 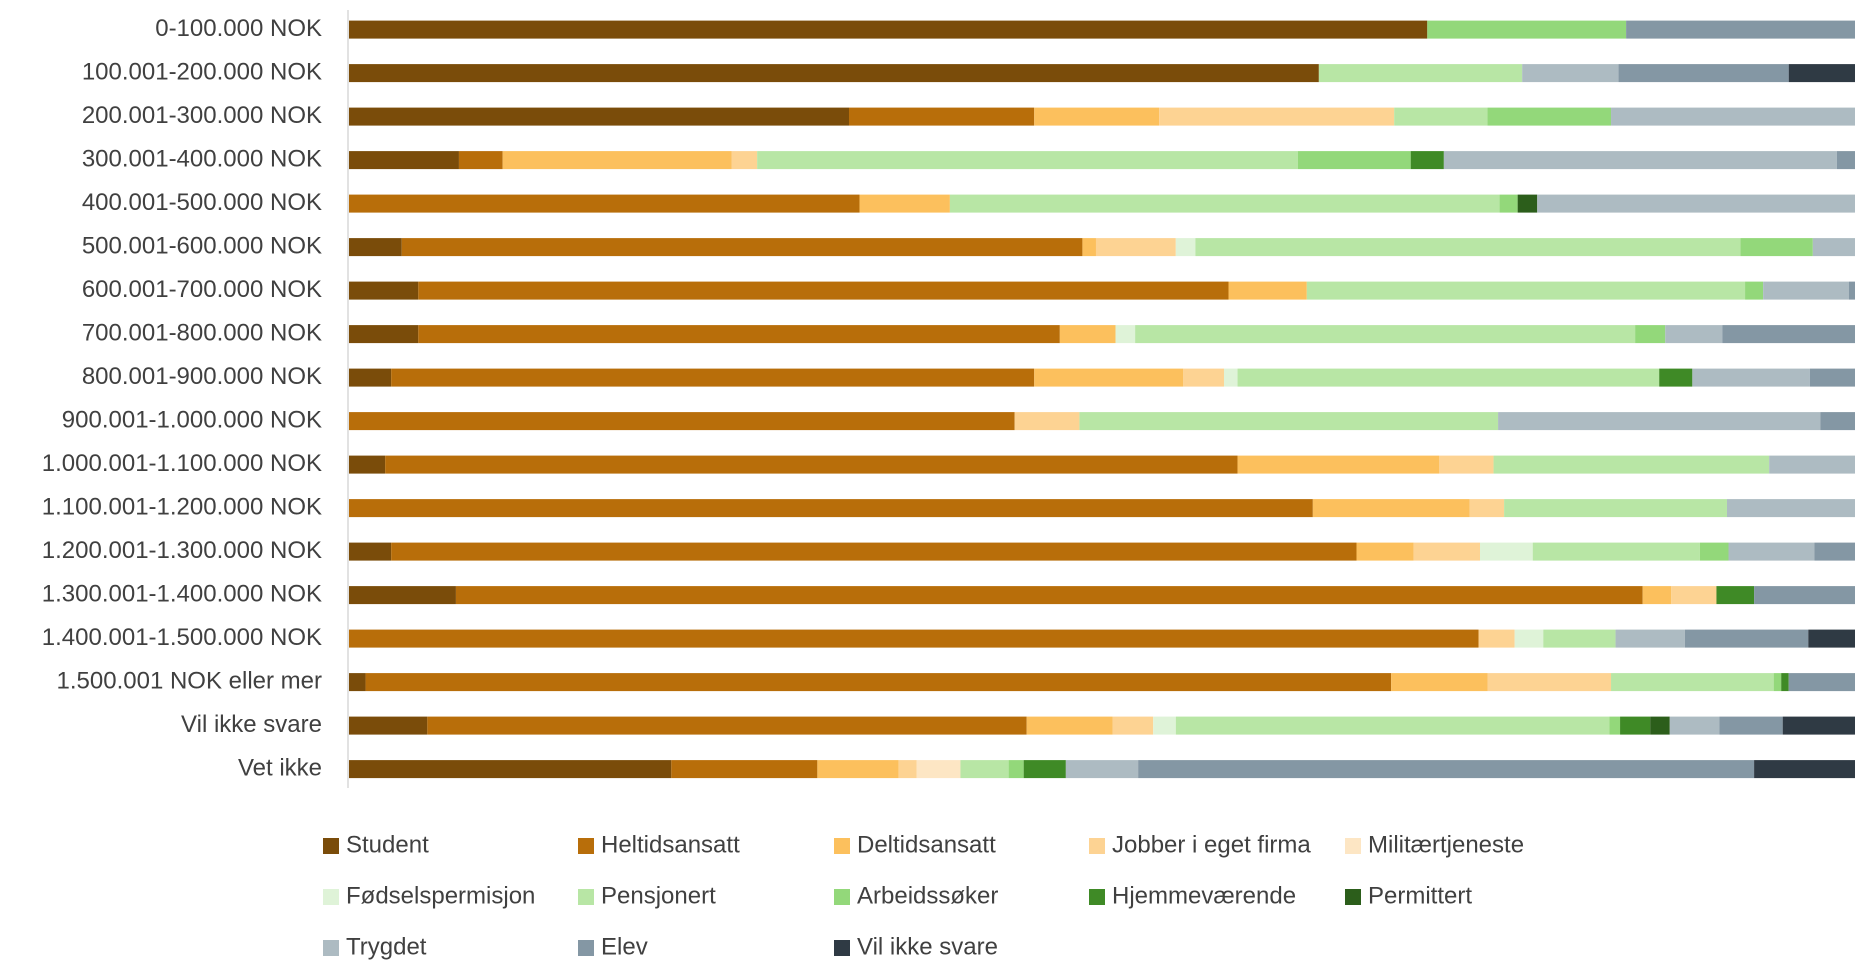 What do you see at coordinates (386, 946) in the screenshot?
I see `legend-label: Trygdet` at bounding box center [386, 946].